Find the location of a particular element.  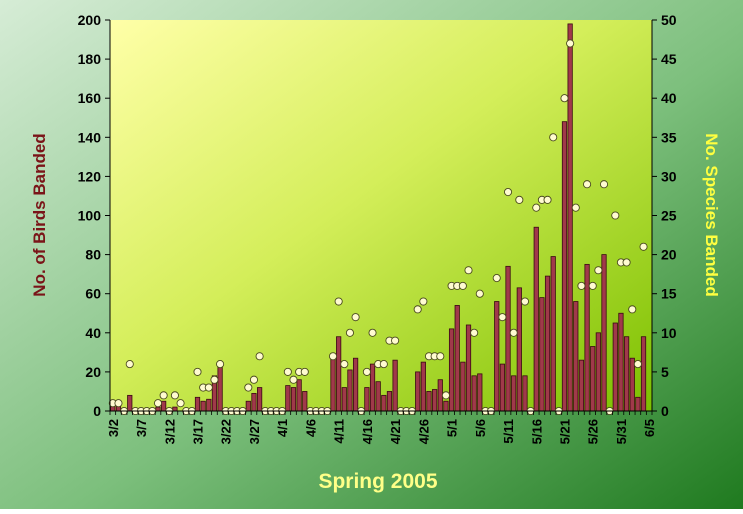

y-tick-label-right: 35 is located at coordinates (669, 137).